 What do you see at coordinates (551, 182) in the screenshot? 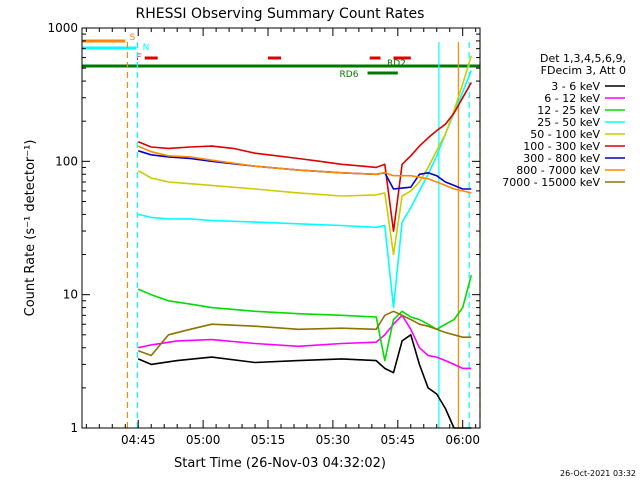
I see `legend-label: 7000 - 15000 keV` at bounding box center [551, 182].